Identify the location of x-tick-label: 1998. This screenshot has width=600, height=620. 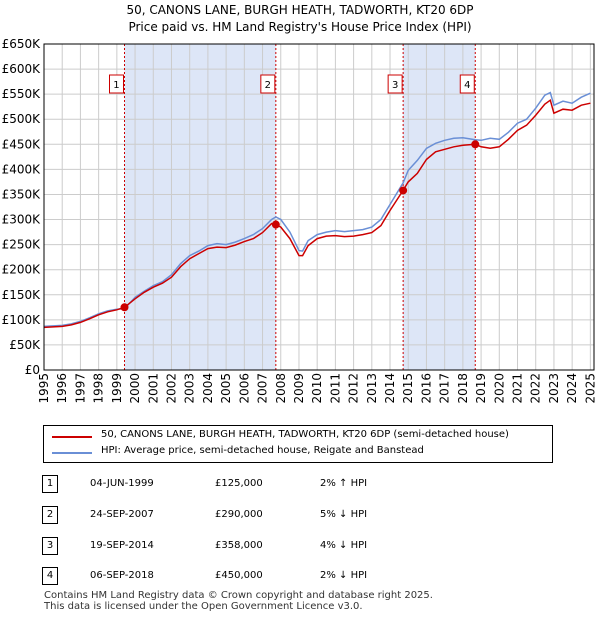
(99, 388).